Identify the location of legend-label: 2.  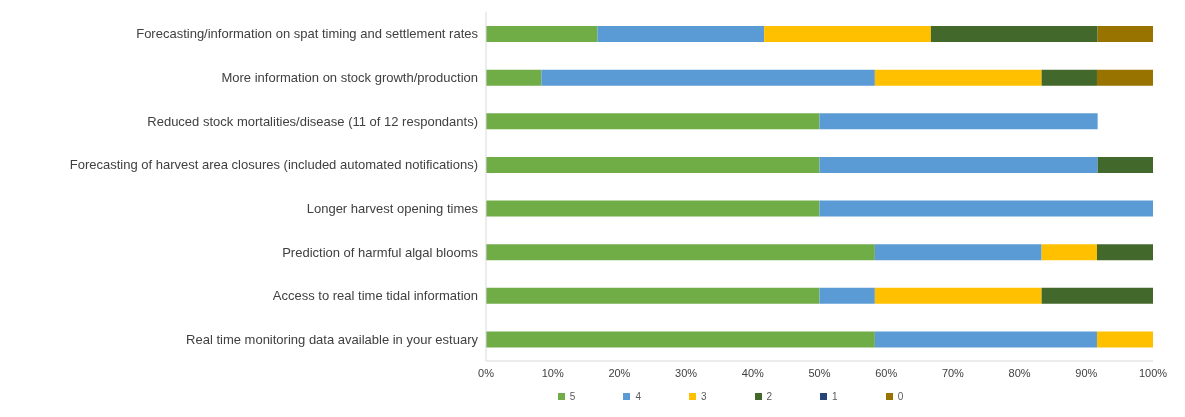
(769, 396).